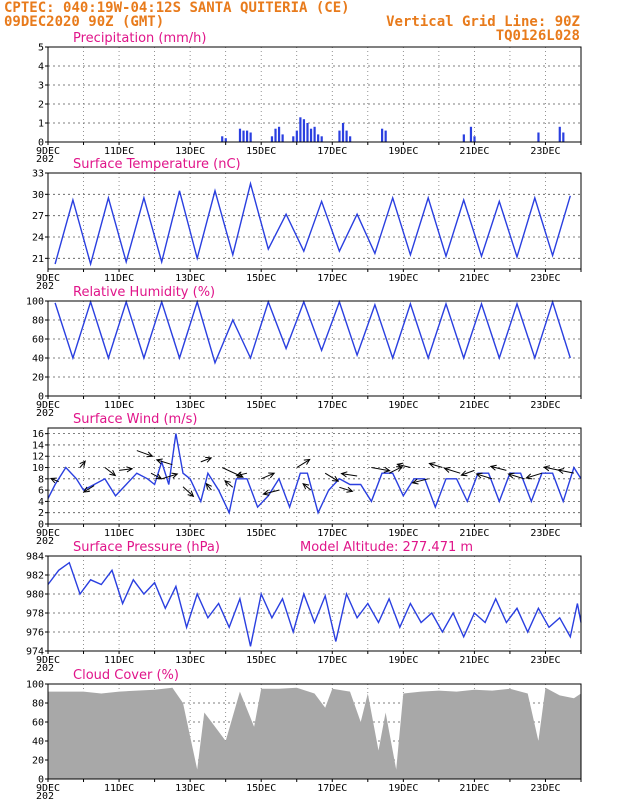 Image resolution: width=618 pixels, height=800 pixels. I want to click on panel-title: Surface Temperature (nC), so click(157, 164).